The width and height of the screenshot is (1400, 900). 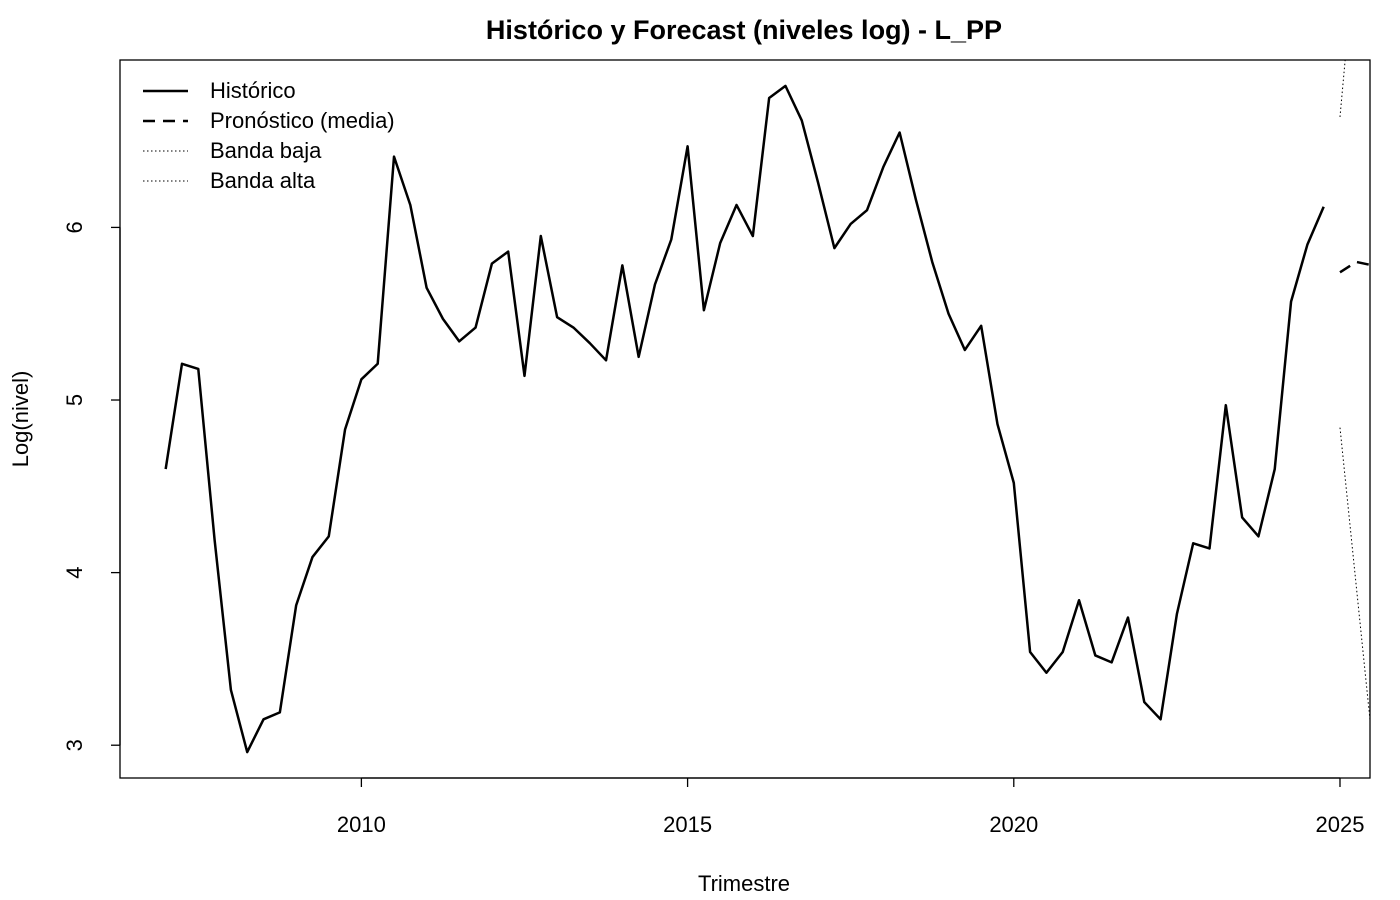 I want to click on y-tick-label: 3, so click(x=74, y=745).